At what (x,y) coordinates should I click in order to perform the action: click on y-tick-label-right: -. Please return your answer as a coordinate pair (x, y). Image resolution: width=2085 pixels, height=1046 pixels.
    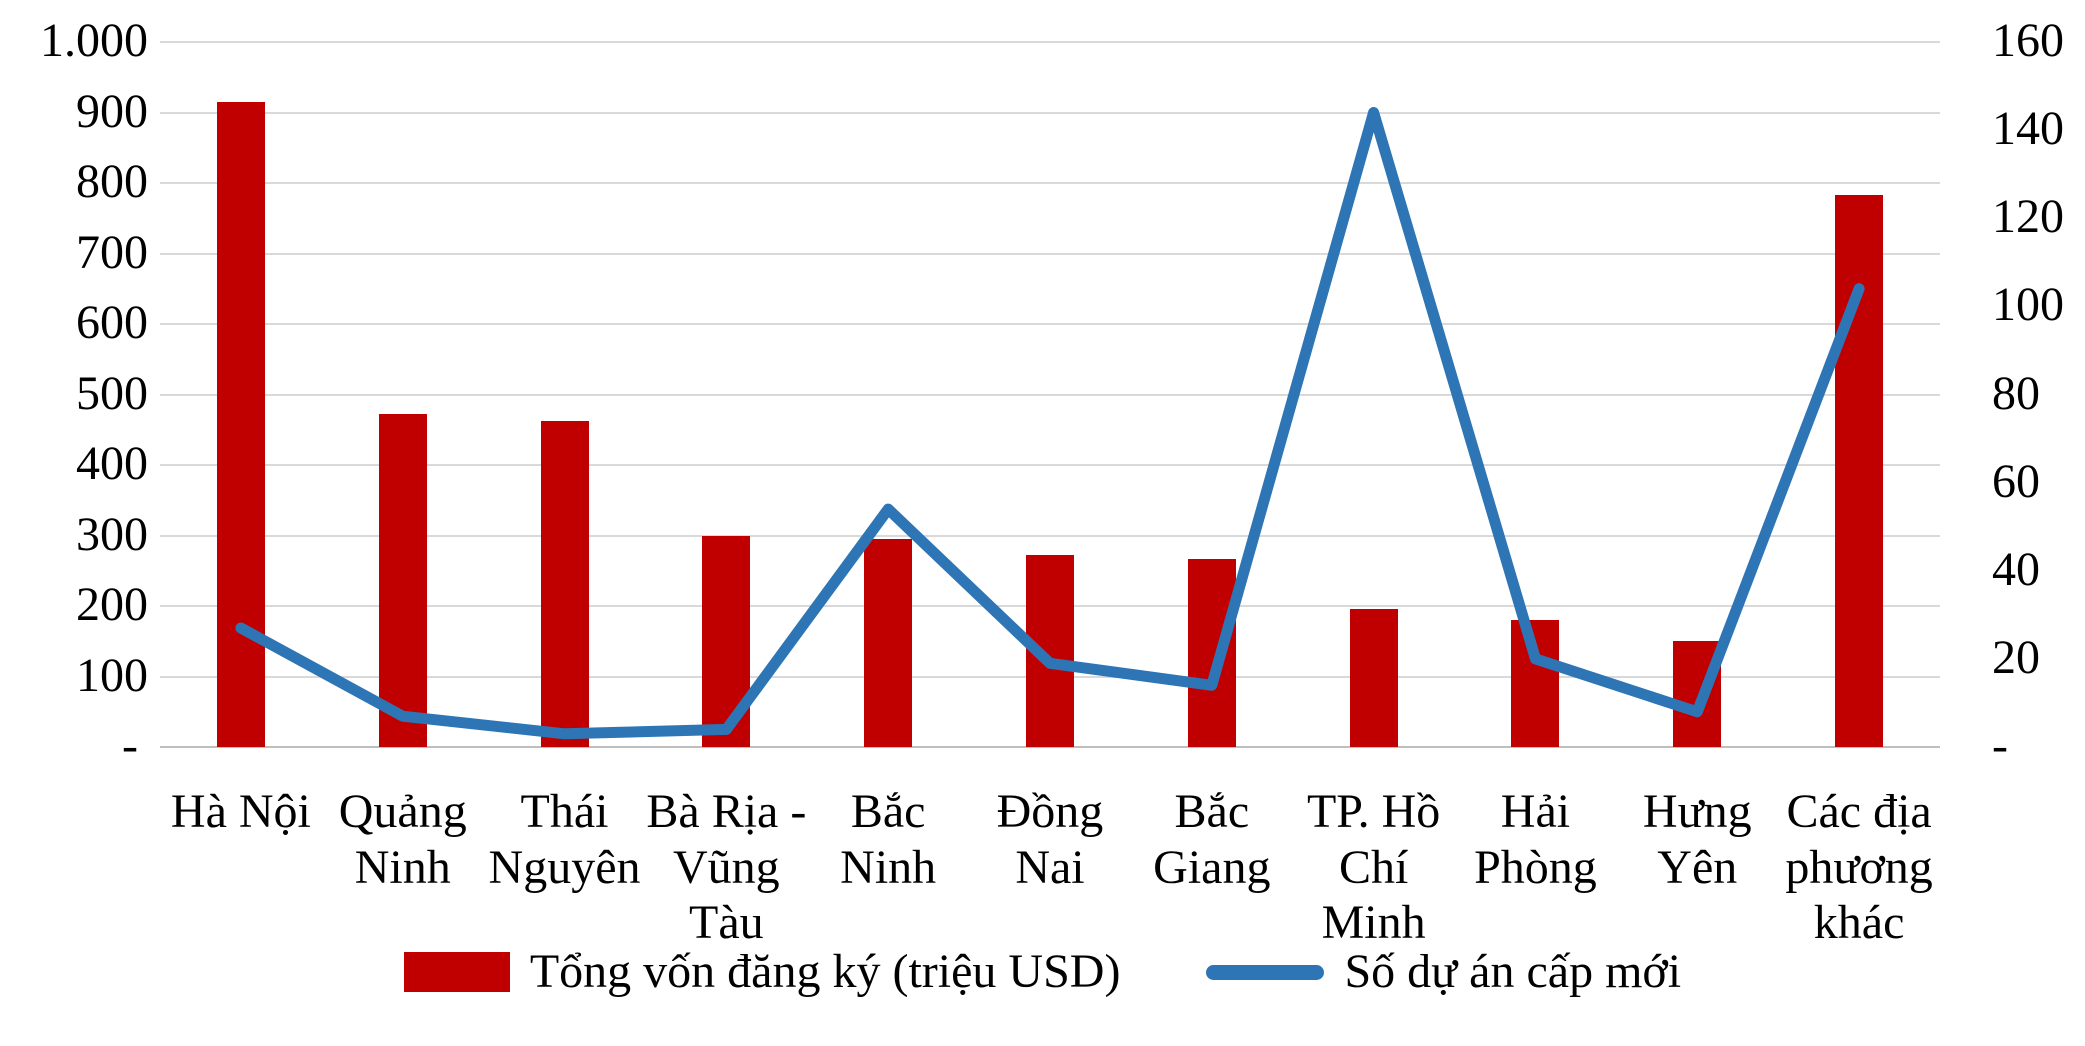
    Looking at the image, I should click on (2000, 746).